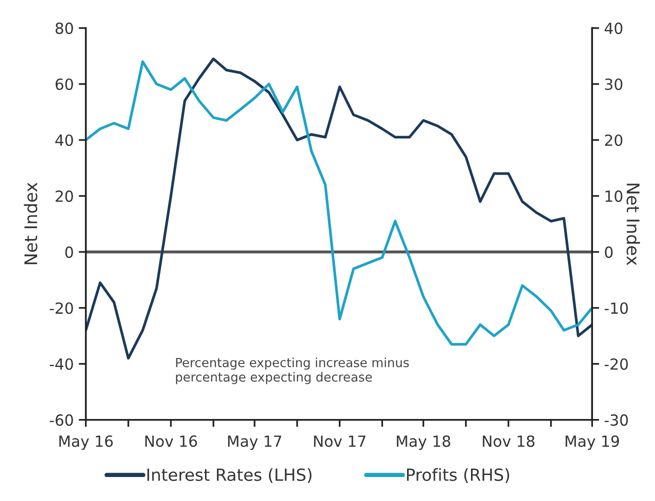 This screenshot has height=501, width=655. Describe the element at coordinates (255, 443) in the screenshot. I see `x-tick-label: May 17` at that location.